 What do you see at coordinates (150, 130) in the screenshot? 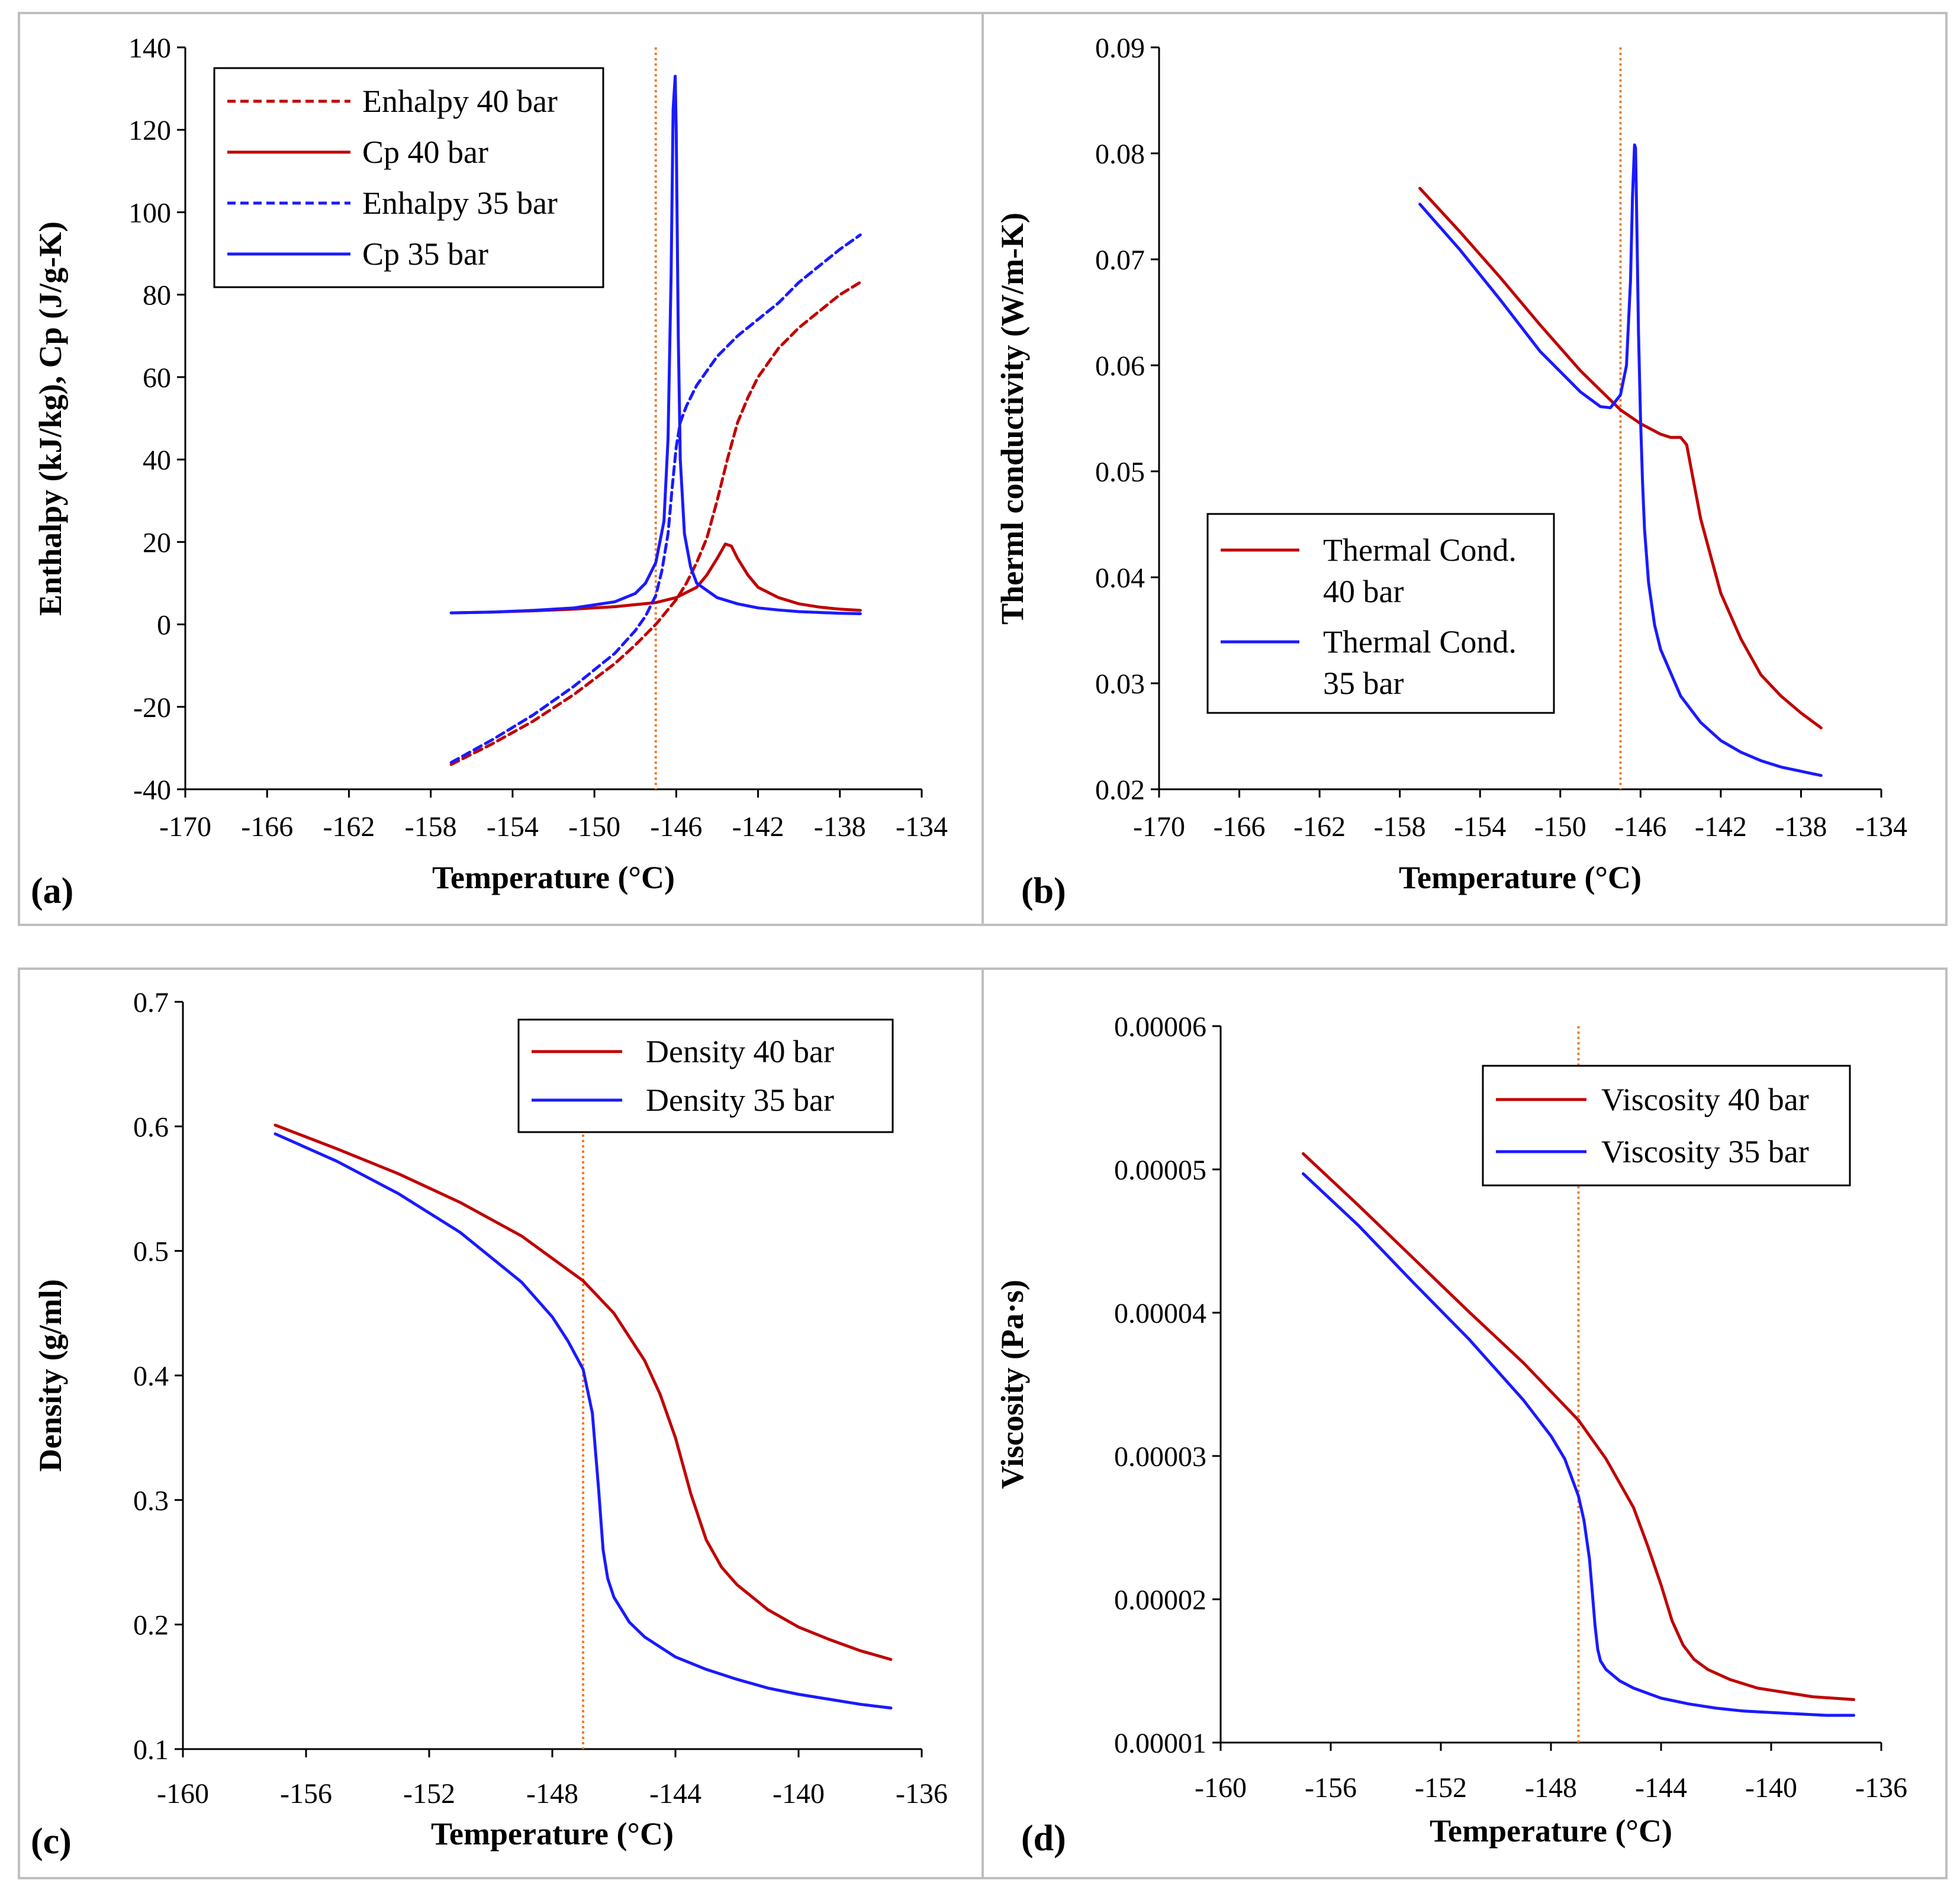
I see `y-tick-label: 120` at bounding box center [150, 130].